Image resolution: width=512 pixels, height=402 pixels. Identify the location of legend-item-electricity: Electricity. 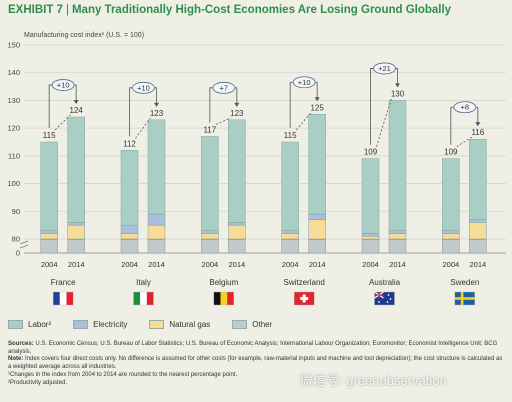
(100, 324).